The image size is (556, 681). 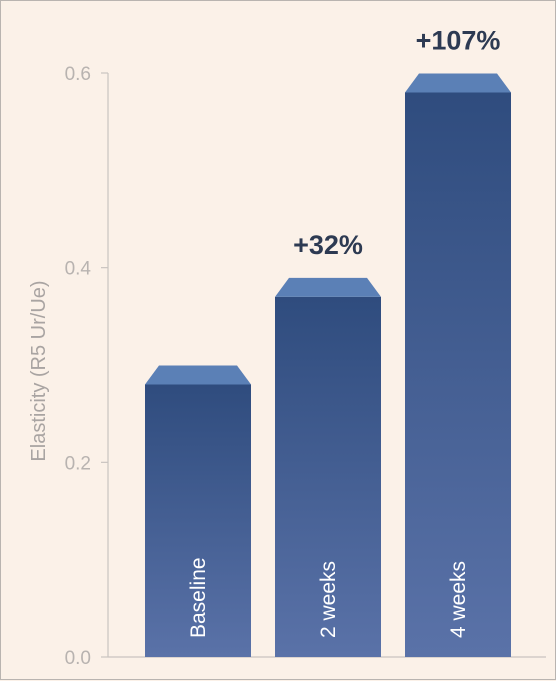 What do you see at coordinates (78, 269) in the screenshot?
I see `y-tick-label: 0.4` at bounding box center [78, 269].